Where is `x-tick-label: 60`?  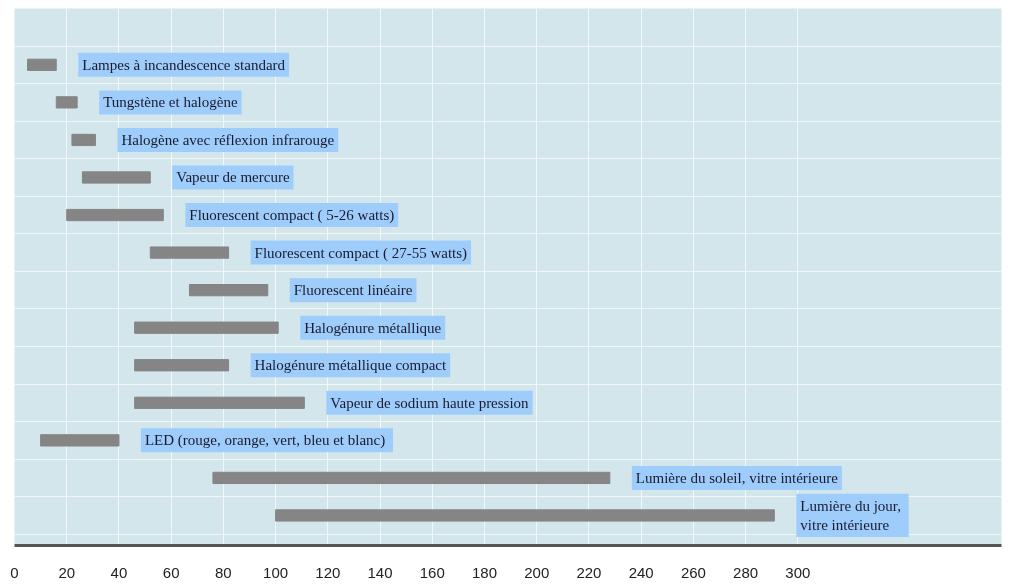 x-tick-label: 60 is located at coordinates (171, 572).